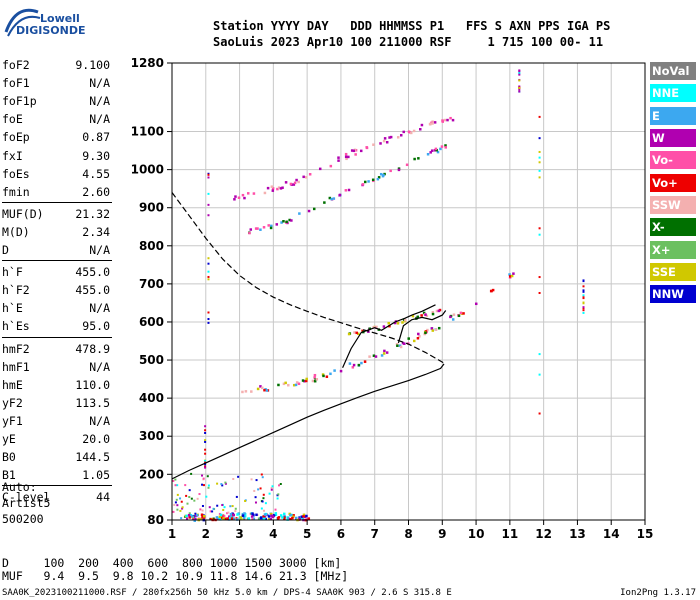 Image resolution: width=700 pixels, height=600 pixels. What do you see at coordinates (92, 213) in the screenshot?
I see `param-value: 21.32` at bounding box center [92, 213].